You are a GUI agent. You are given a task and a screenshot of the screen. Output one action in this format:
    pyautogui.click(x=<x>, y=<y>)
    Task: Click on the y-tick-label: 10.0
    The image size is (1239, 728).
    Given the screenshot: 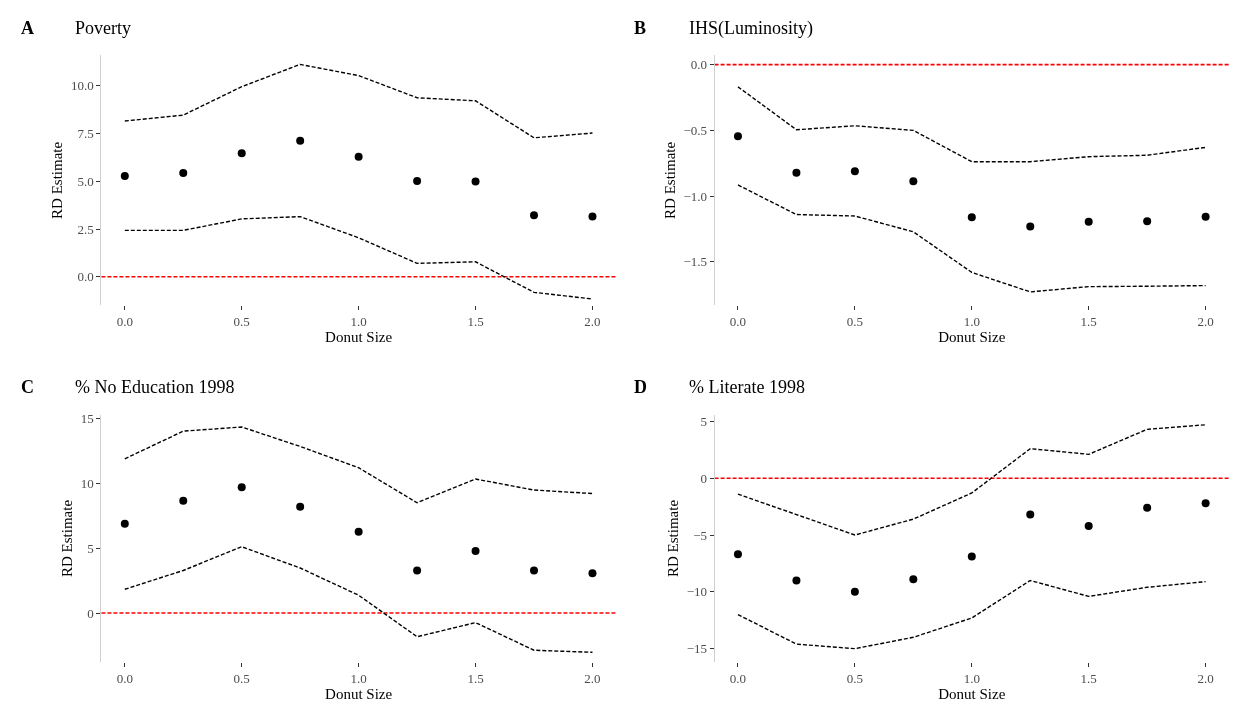 What is the action you would take?
    pyautogui.click(x=82, y=86)
    